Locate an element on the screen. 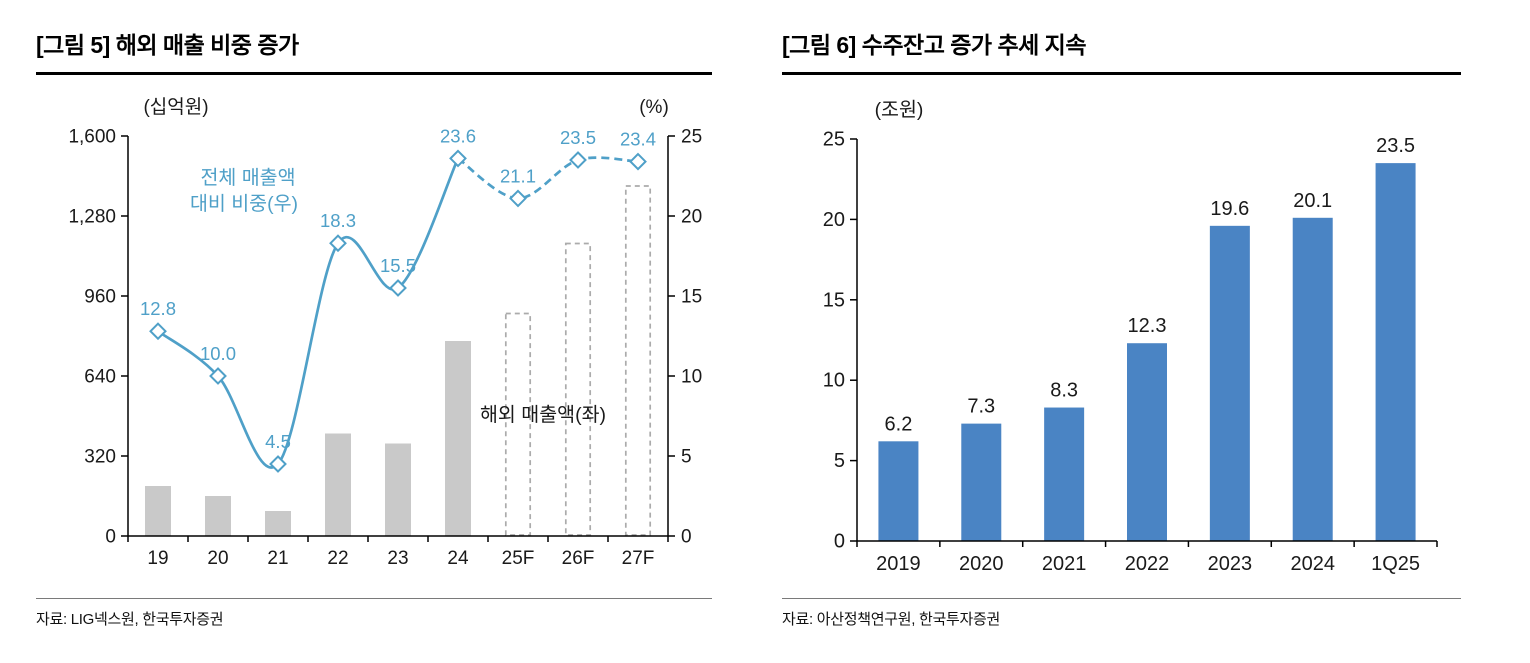  ratio-data-label: 10.0 is located at coordinates (218, 353).